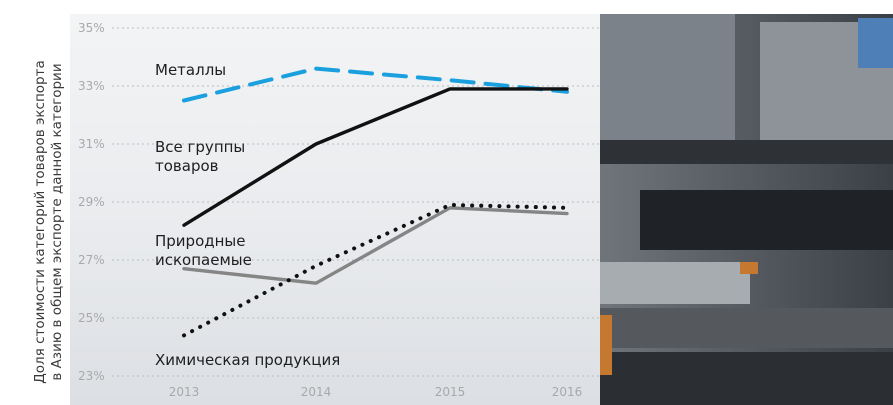  Describe the element at coordinates (316, 392) in the screenshot. I see `x-tick-label: 2014` at that location.